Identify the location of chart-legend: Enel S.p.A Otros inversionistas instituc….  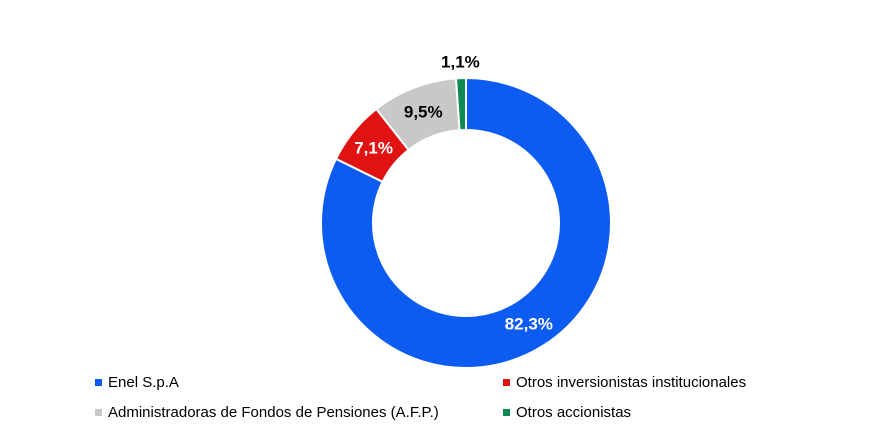
(460, 397).